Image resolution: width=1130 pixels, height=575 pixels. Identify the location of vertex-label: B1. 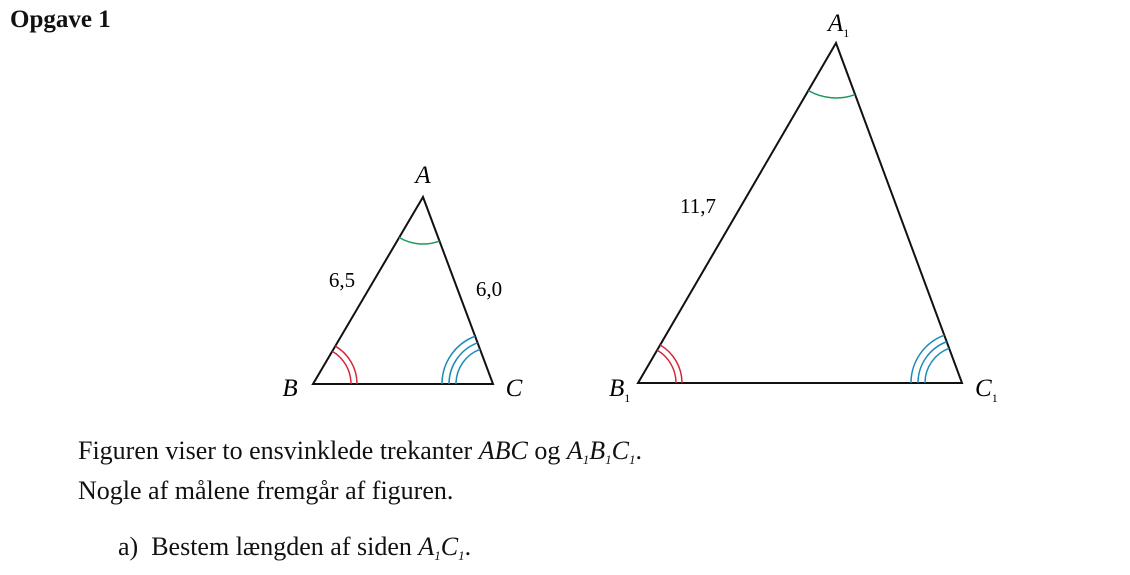
(619, 390).